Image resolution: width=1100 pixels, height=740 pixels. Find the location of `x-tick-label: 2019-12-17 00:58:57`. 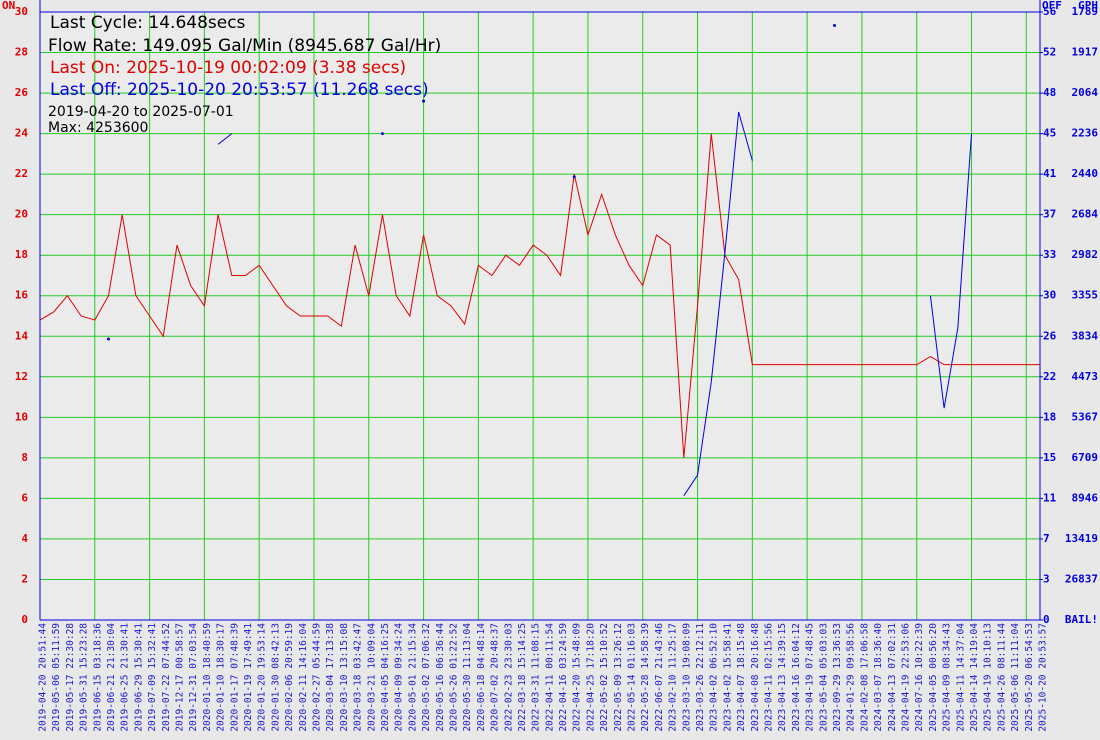

x-tick-label: 2019-12-17 00:58:57 is located at coordinates (179, 677).